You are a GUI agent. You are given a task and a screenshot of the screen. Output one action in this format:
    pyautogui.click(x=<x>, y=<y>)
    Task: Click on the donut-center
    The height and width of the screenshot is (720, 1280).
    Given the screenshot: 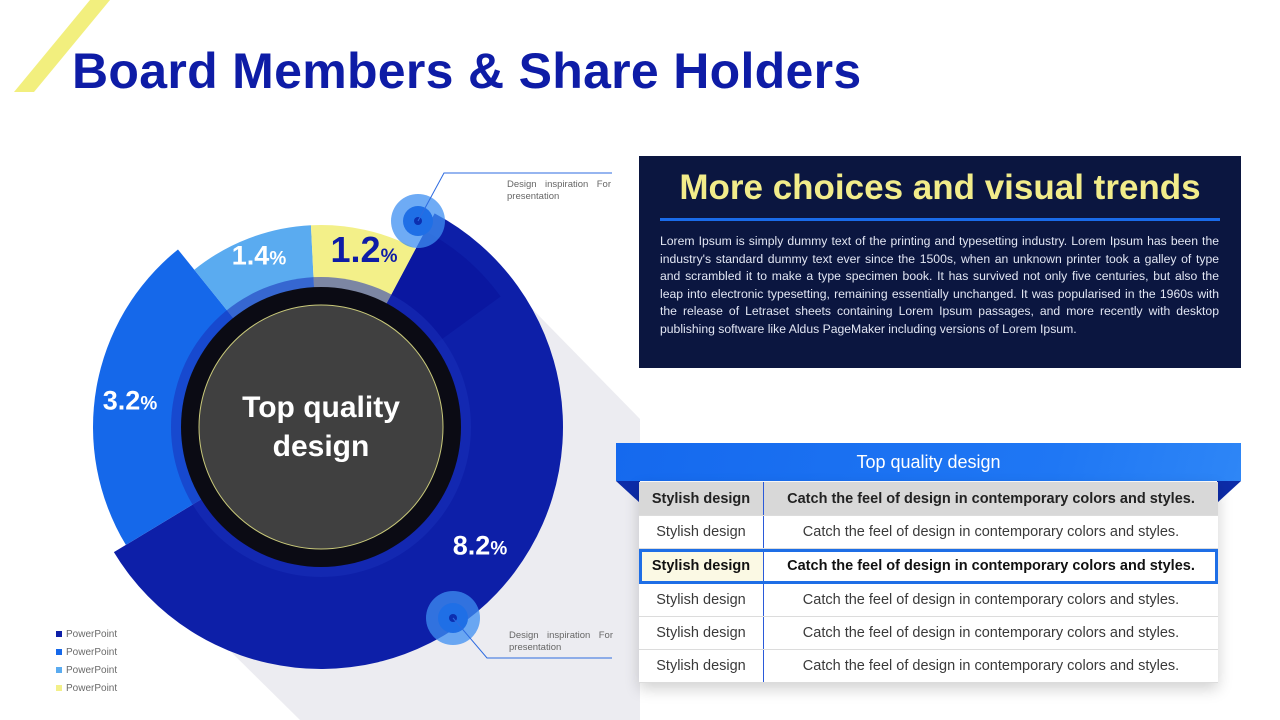 What is the action you would take?
    pyautogui.click(x=321, y=427)
    